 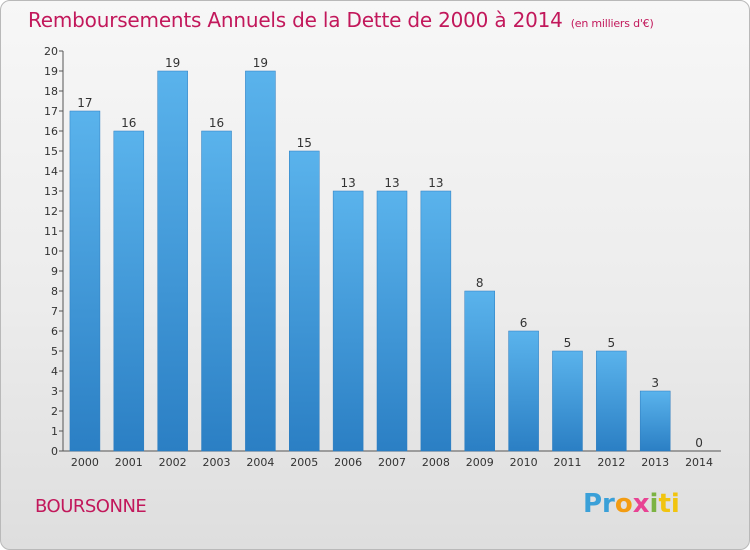 What do you see at coordinates (304, 143) in the screenshot?
I see `data-label-2005: 15` at bounding box center [304, 143].